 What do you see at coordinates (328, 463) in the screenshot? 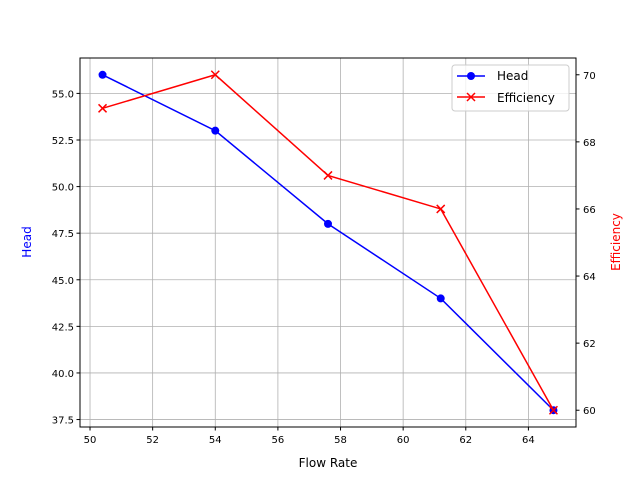
I see `x-axis-label: Flow Rate` at bounding box center [328, 463].